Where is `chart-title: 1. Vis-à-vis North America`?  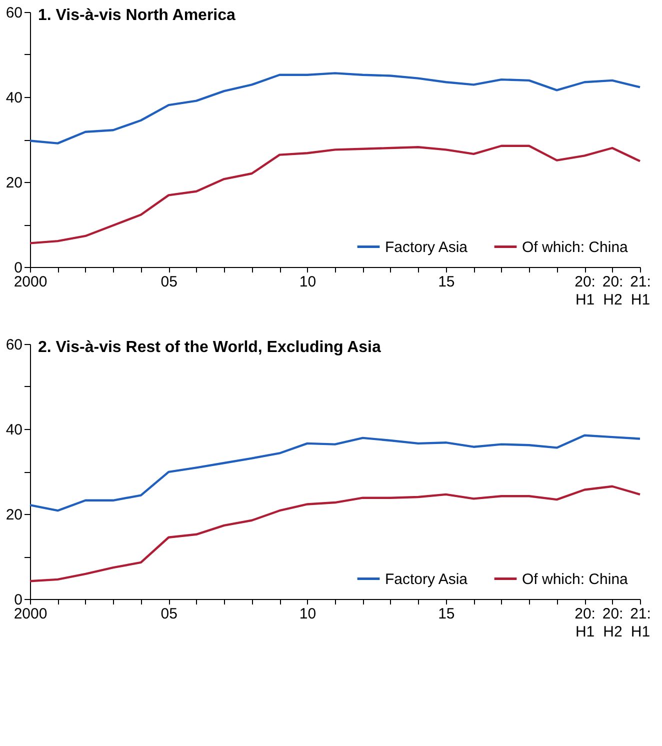 chart-title: 1. Vis-à-vis North America is located at coordinates (137, 15).